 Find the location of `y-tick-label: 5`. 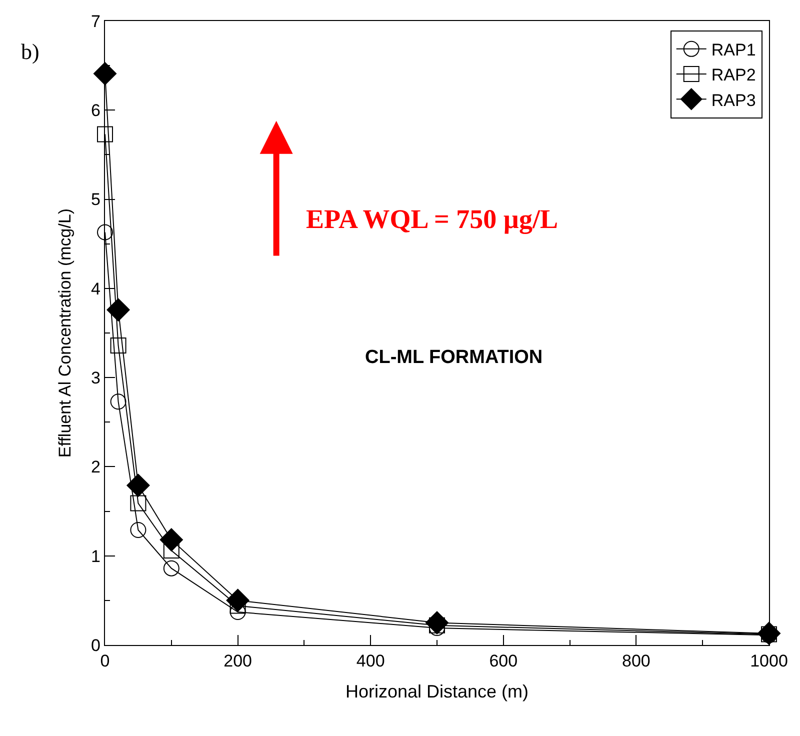

y-tick-label: 5 is located at coordinates (95, 200).